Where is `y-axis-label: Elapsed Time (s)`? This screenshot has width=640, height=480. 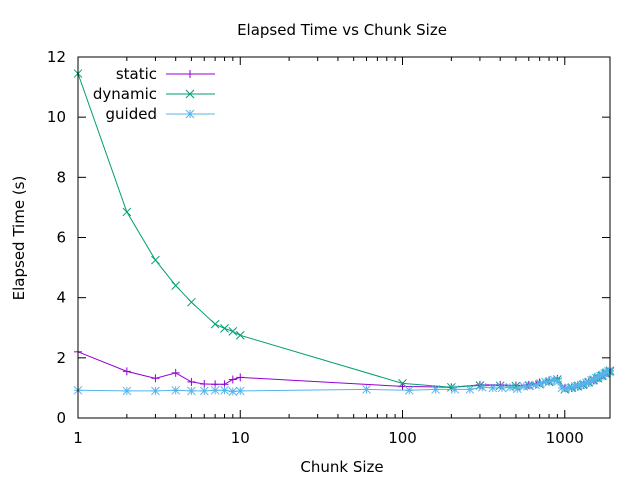 y-axis-label: Elapsed Time (s) is located at coordinates (19, 238).